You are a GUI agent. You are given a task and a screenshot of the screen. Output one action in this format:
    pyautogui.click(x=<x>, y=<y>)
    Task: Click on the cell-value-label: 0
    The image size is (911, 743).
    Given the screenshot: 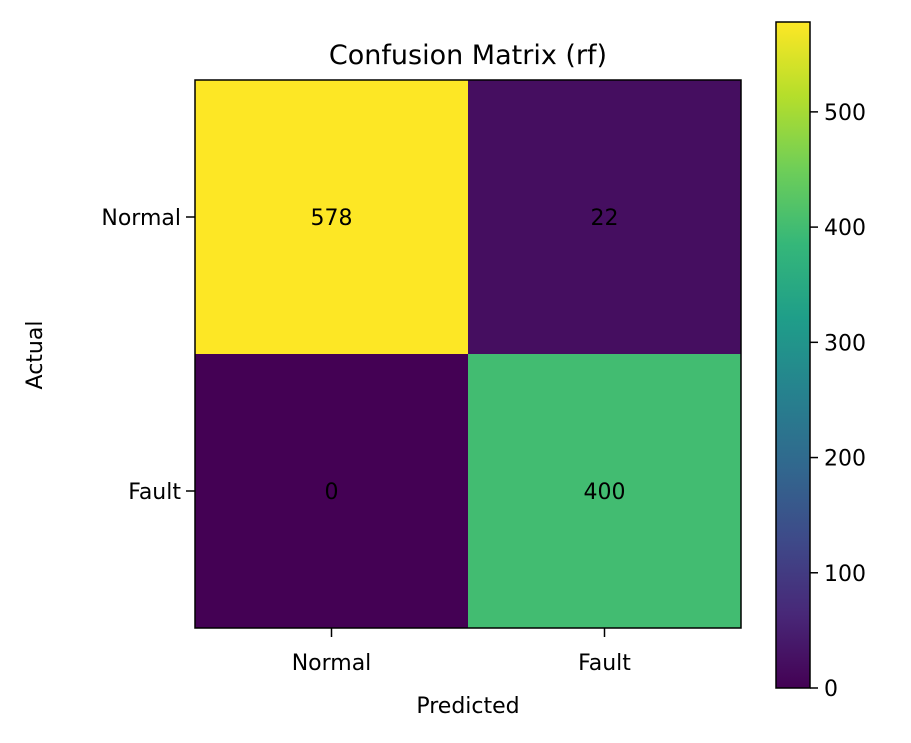 What is the action you would take?
    pyautogui.click(x=332, y=492)
    